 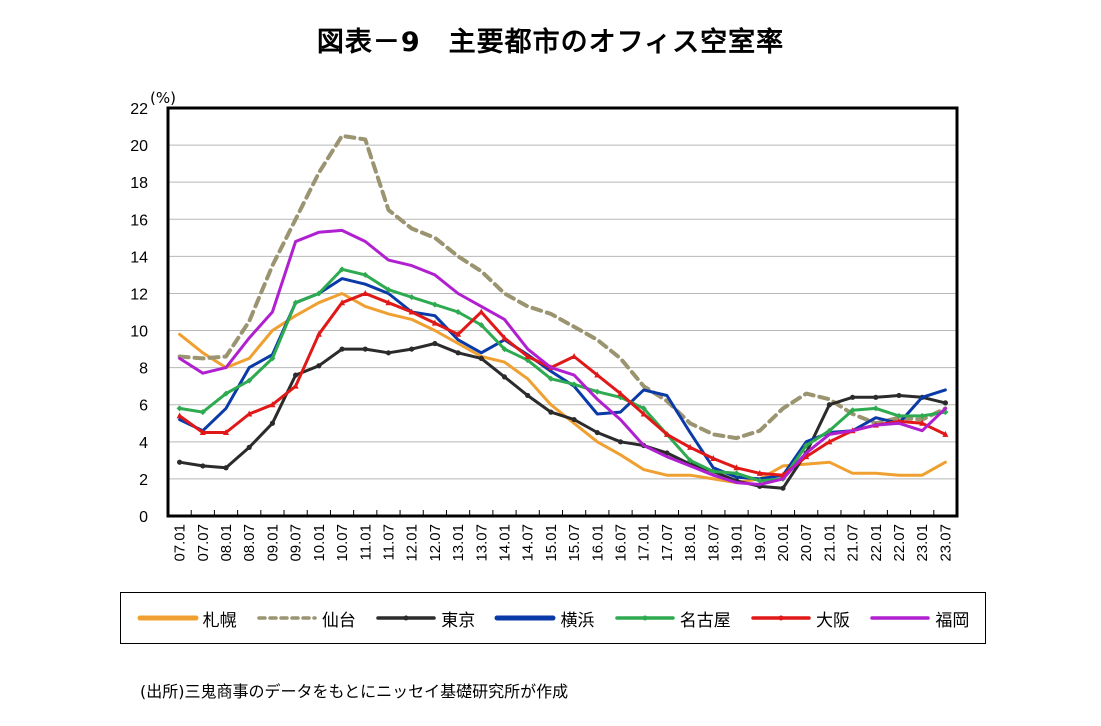 I want to click on y-tick-label: 22, so click(x=139, y=109).